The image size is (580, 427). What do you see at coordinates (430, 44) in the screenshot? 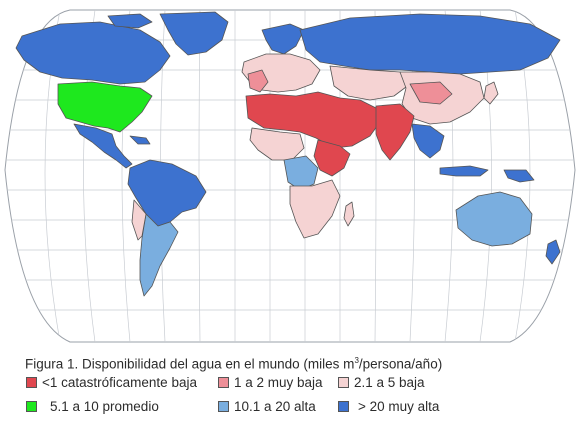
I see `region-russia` at bounding box center [430, 44].